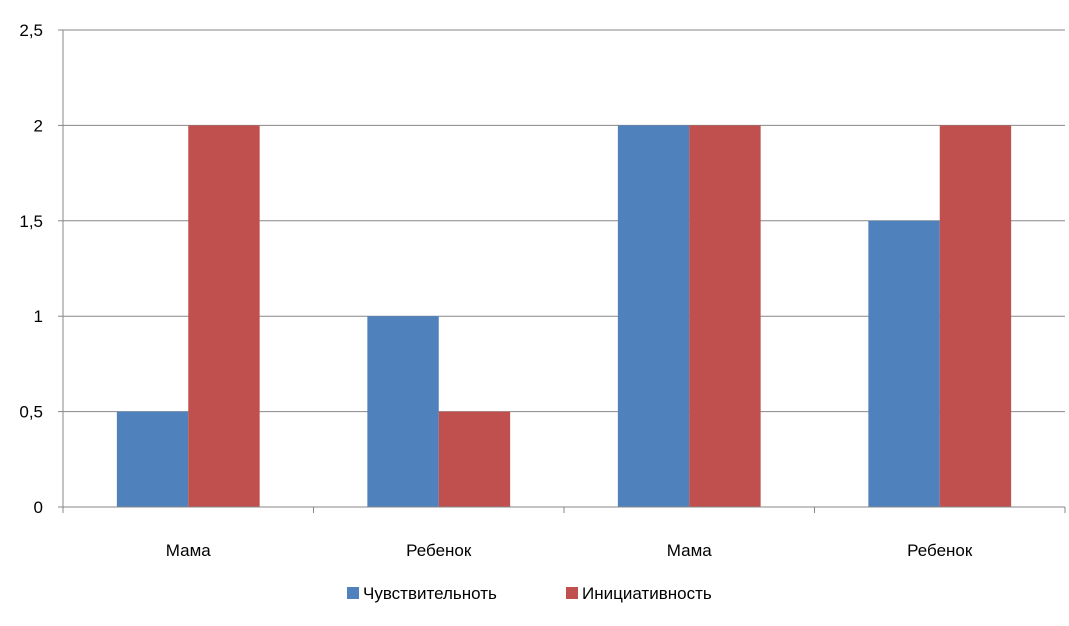  I want to click on legend-label: Инициативность, so click(647, 593).